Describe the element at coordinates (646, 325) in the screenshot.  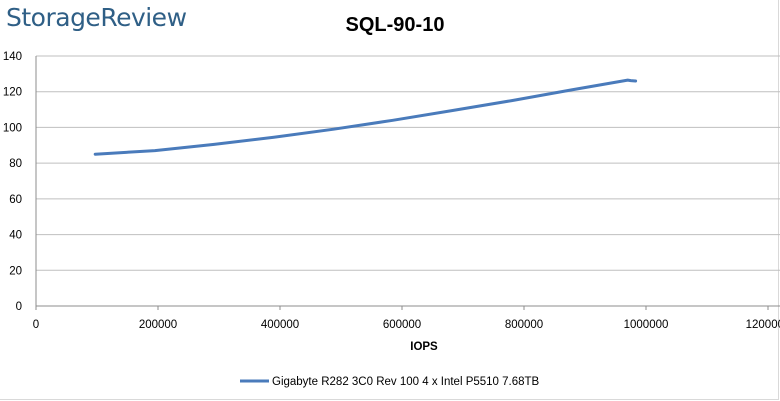
I see `x-tick-label: 1000000` at that location.